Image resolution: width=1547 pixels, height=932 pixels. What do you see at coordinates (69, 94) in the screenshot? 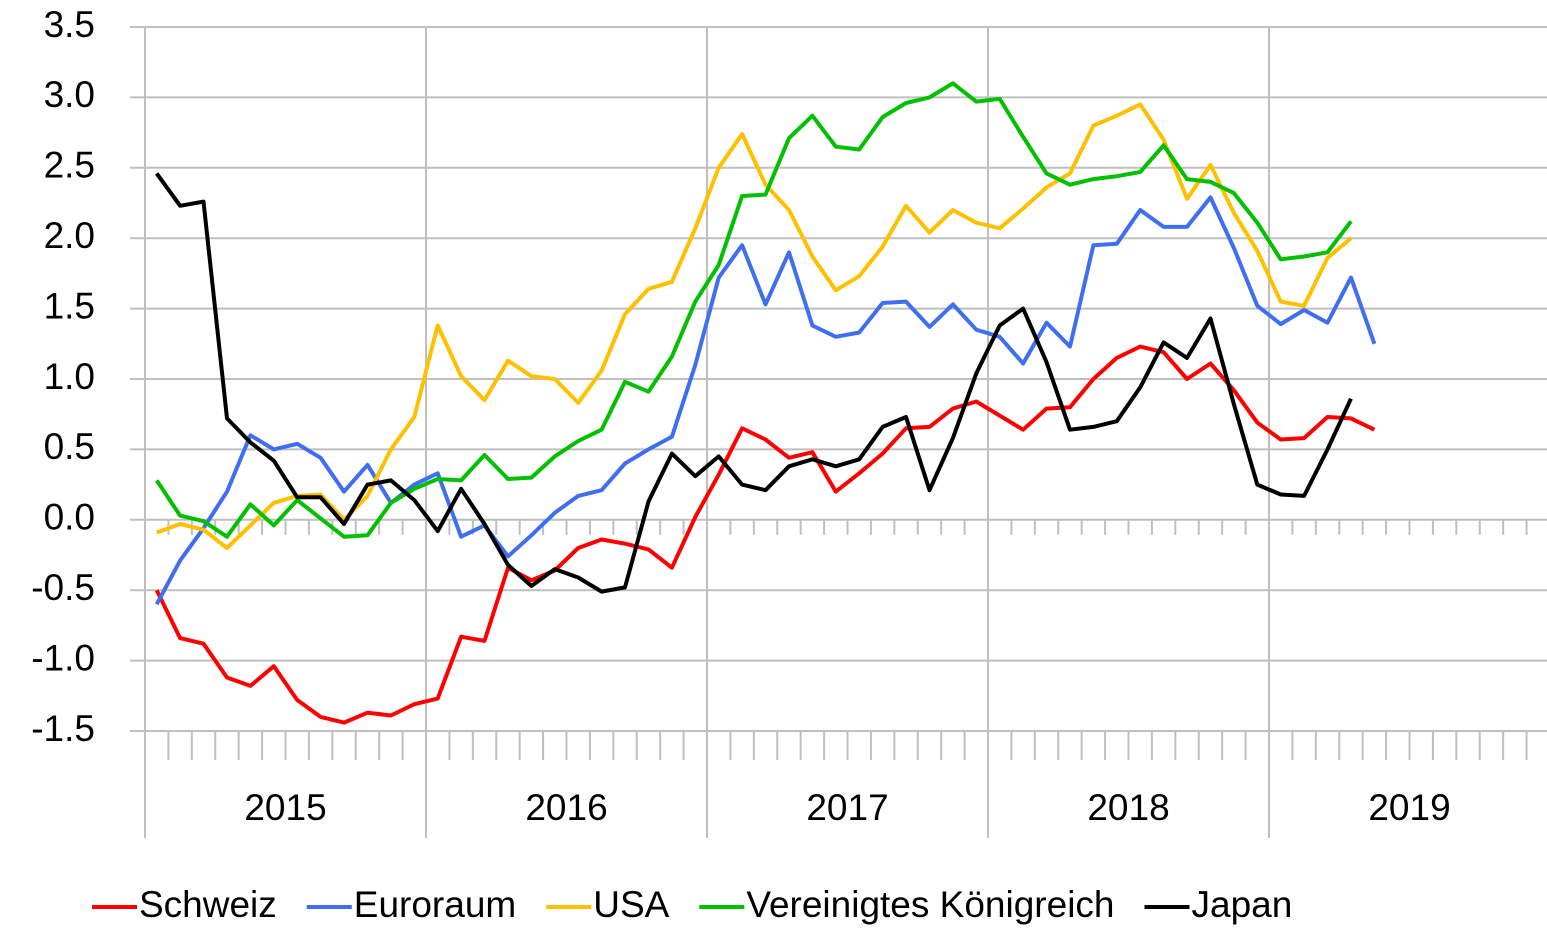
I see `y-tick-label: 3.0` at bounding box center [69, 94].